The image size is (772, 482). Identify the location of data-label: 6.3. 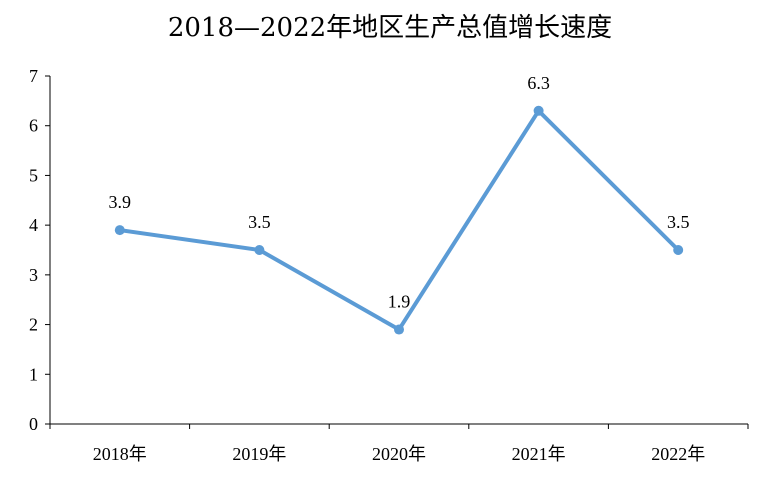
(538, 83).